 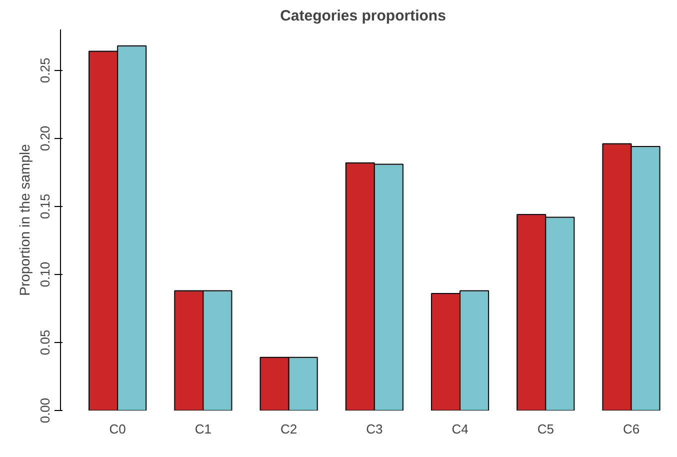 What do you see at coordinates (45, 275) in the screenshot?
I see `y-tick-label: 0.10` at bounding box center [45, 275].